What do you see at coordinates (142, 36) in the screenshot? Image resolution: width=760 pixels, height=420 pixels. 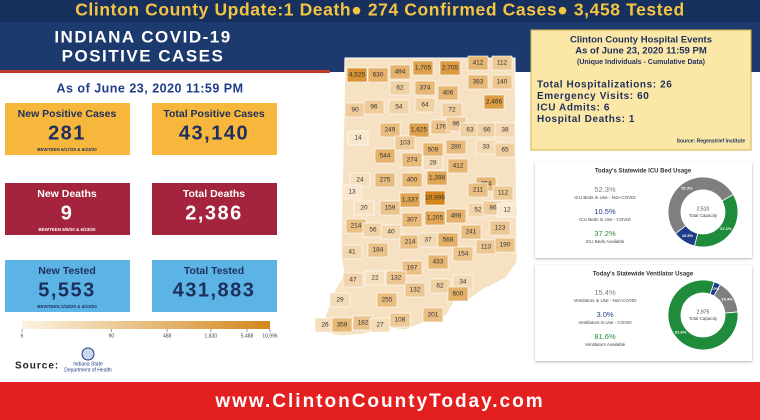 I see `panel-title: INDIANA COVID-19` at bounding box center [142, 36].